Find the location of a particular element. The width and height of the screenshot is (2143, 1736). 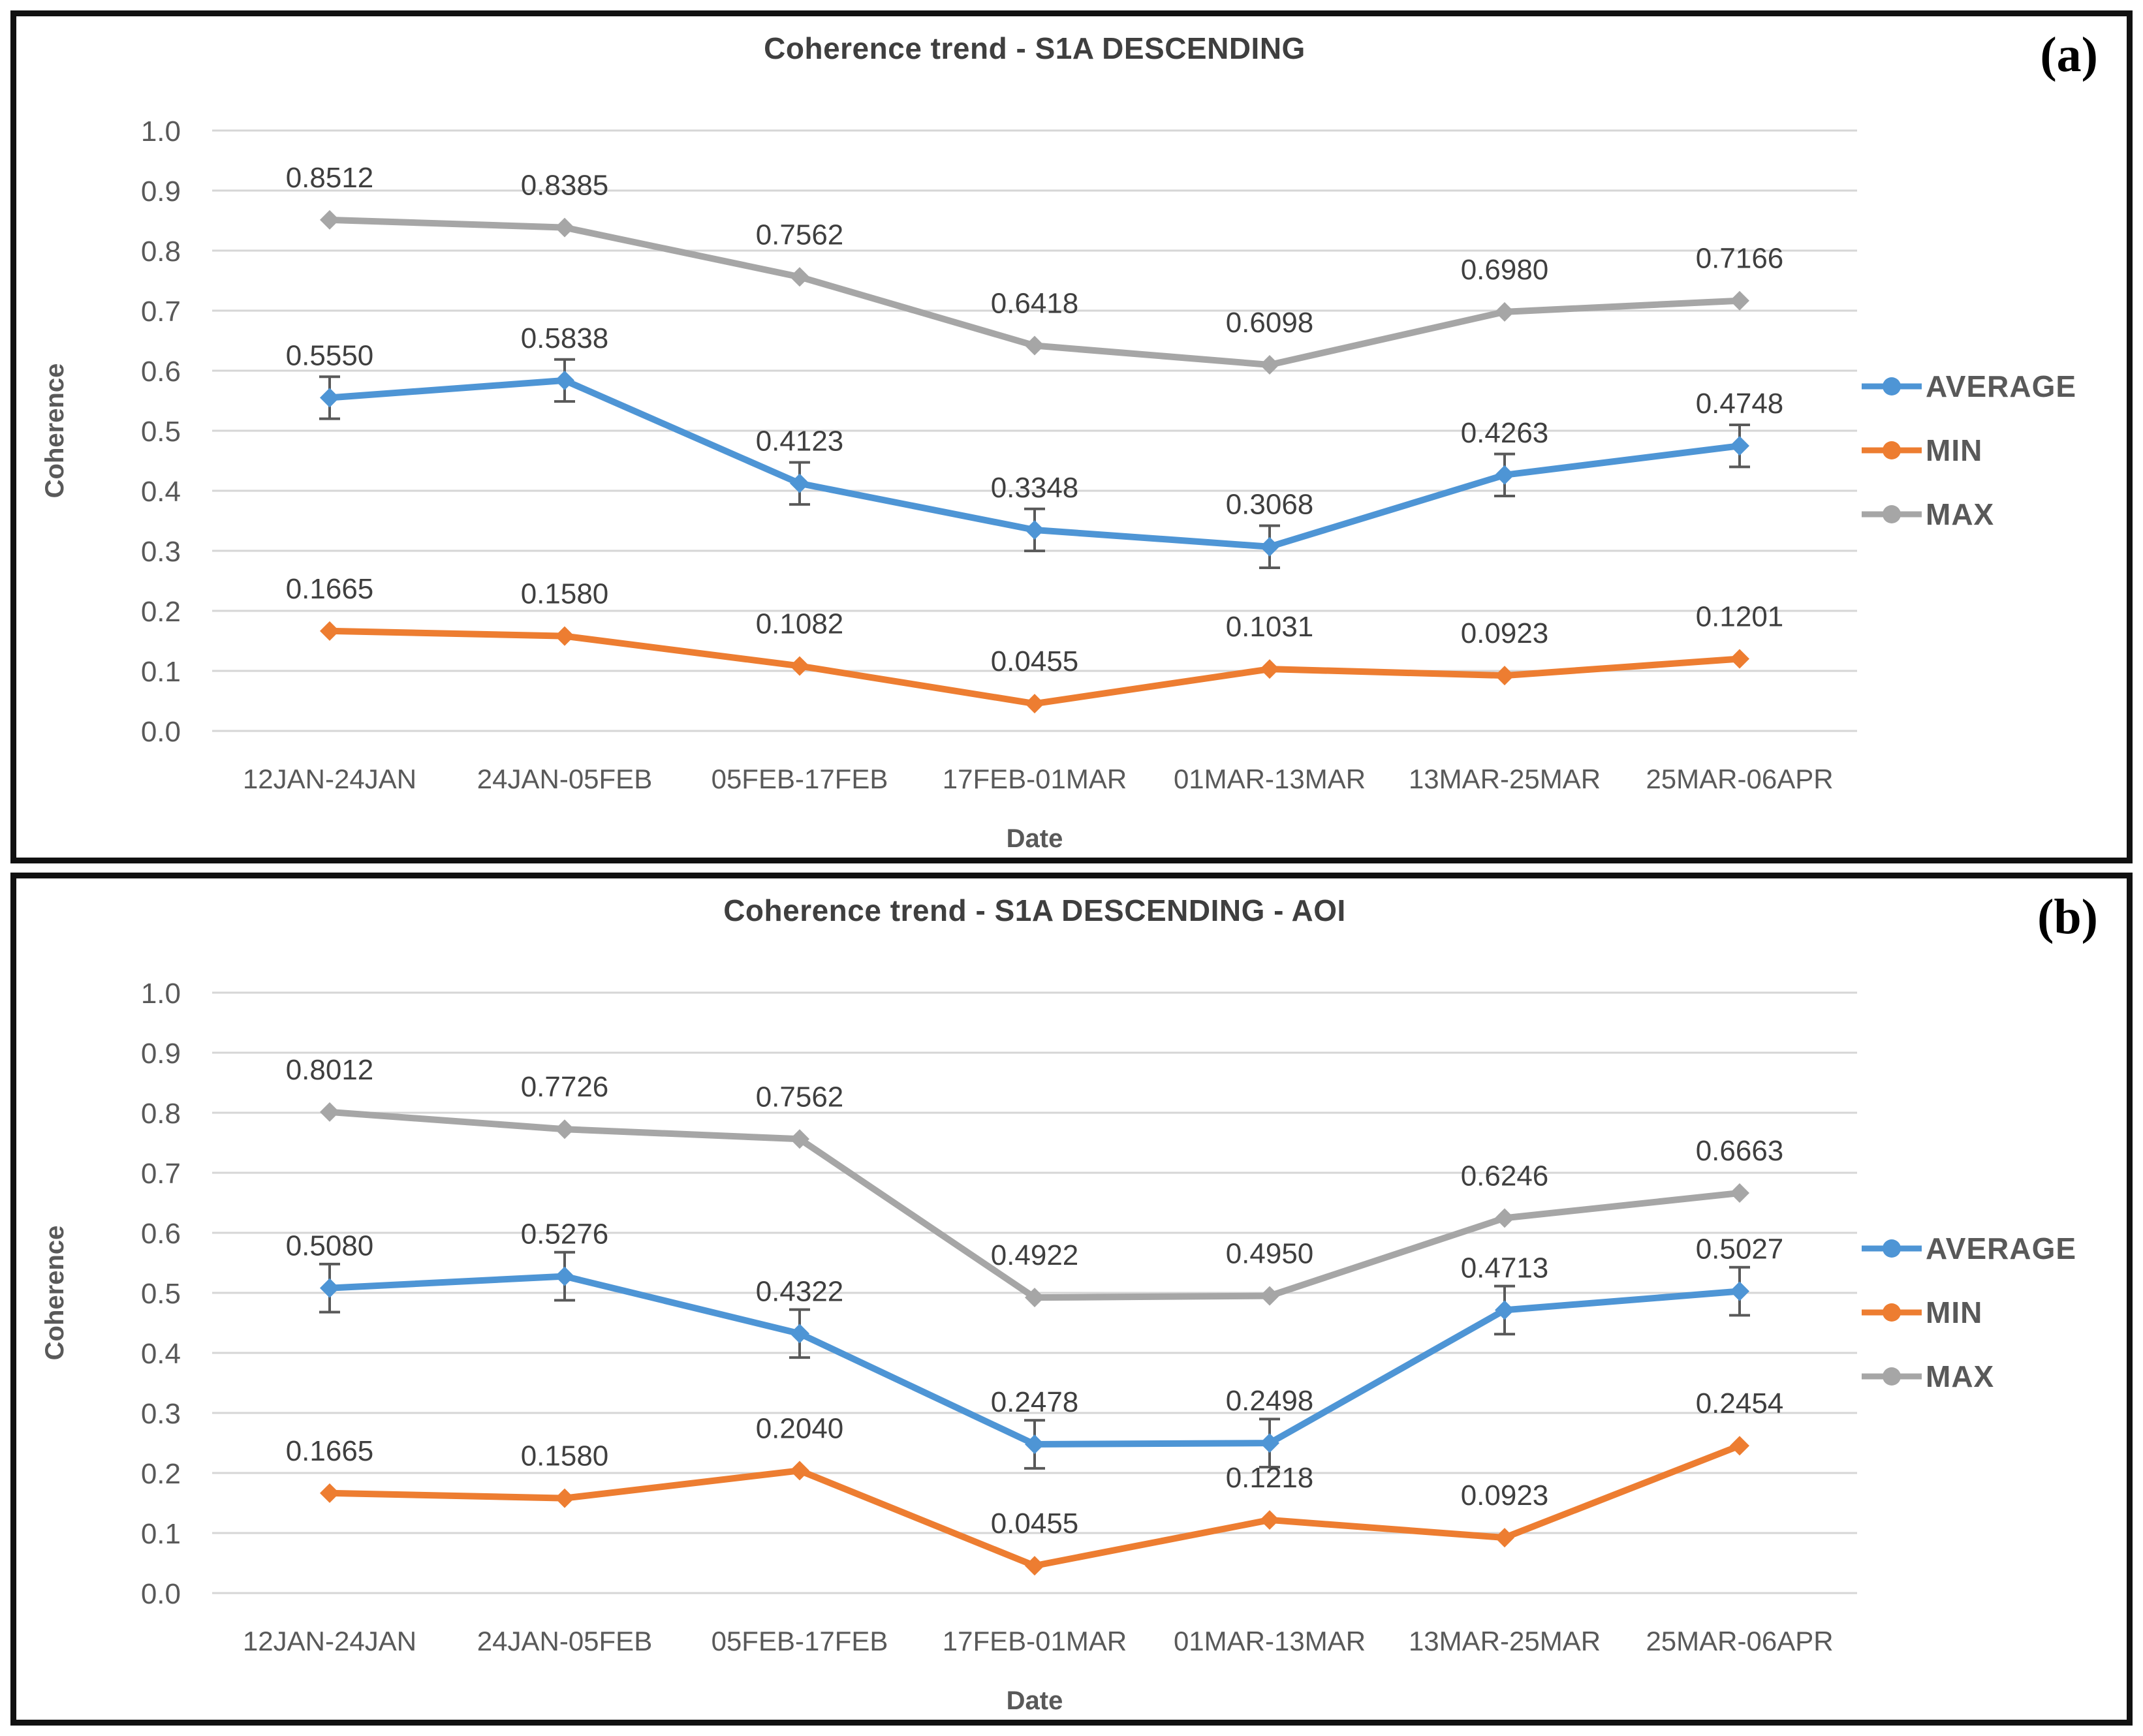

y-tick-label: 0.7 is located at coordinates (161, 312).